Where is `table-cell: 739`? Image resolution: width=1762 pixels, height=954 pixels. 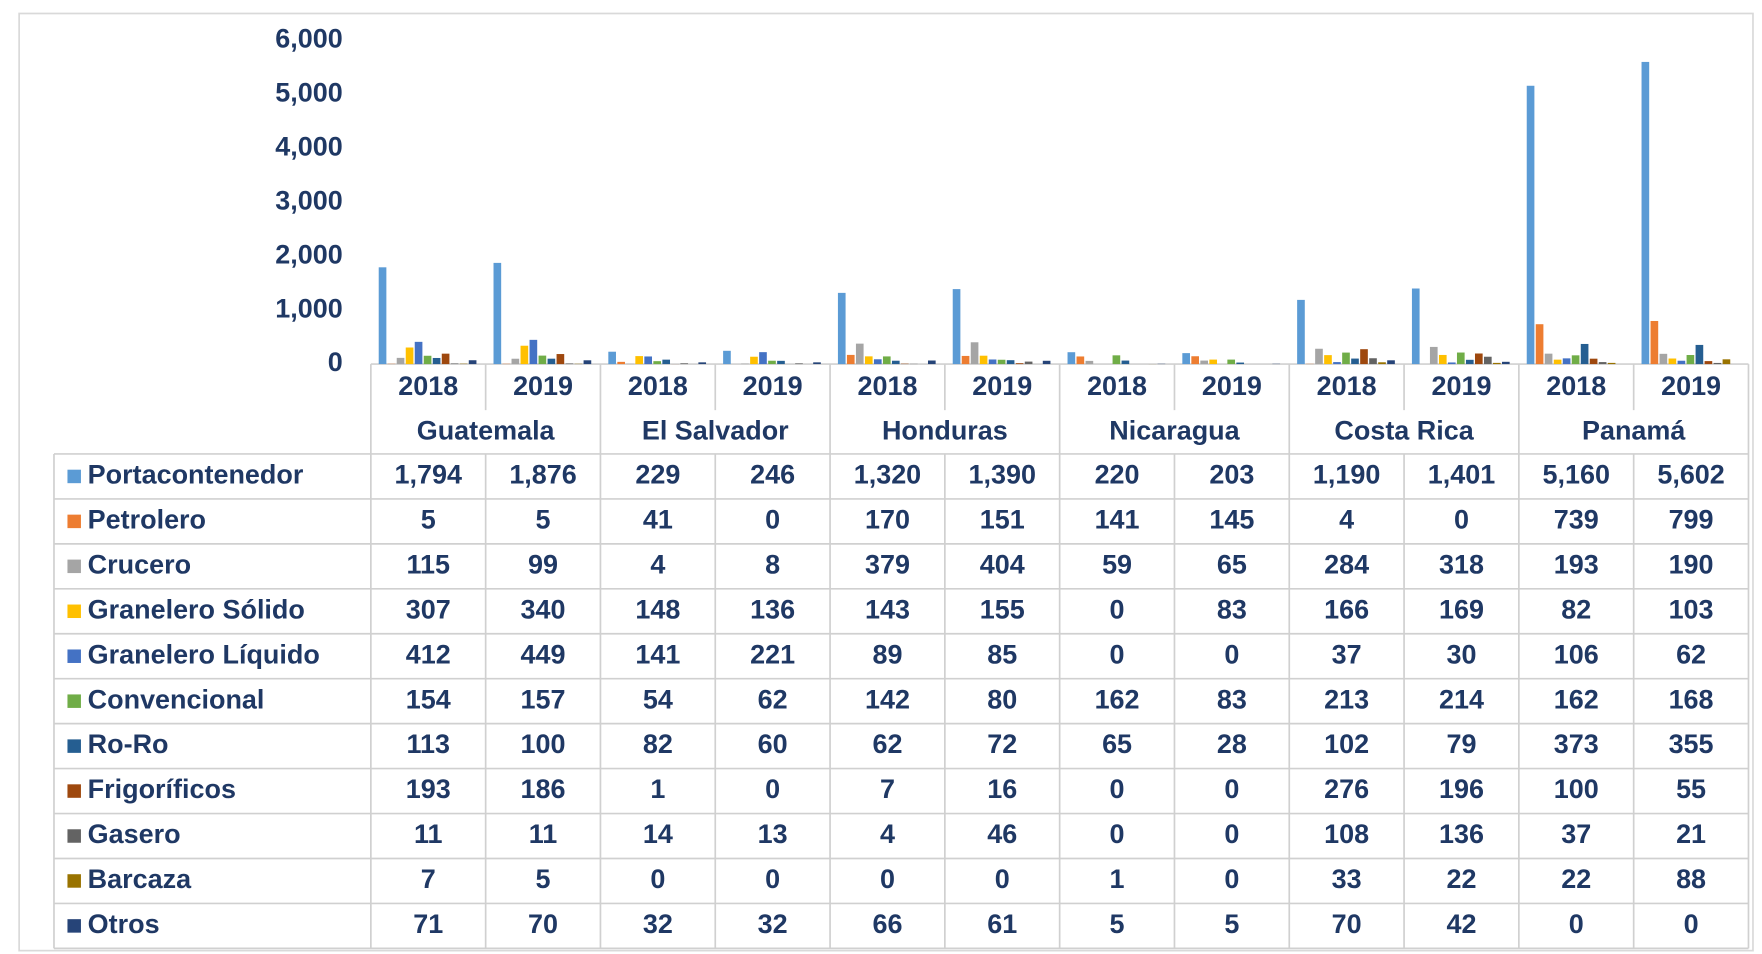 table-cell: 739 is located at coordinates (1576, 520).